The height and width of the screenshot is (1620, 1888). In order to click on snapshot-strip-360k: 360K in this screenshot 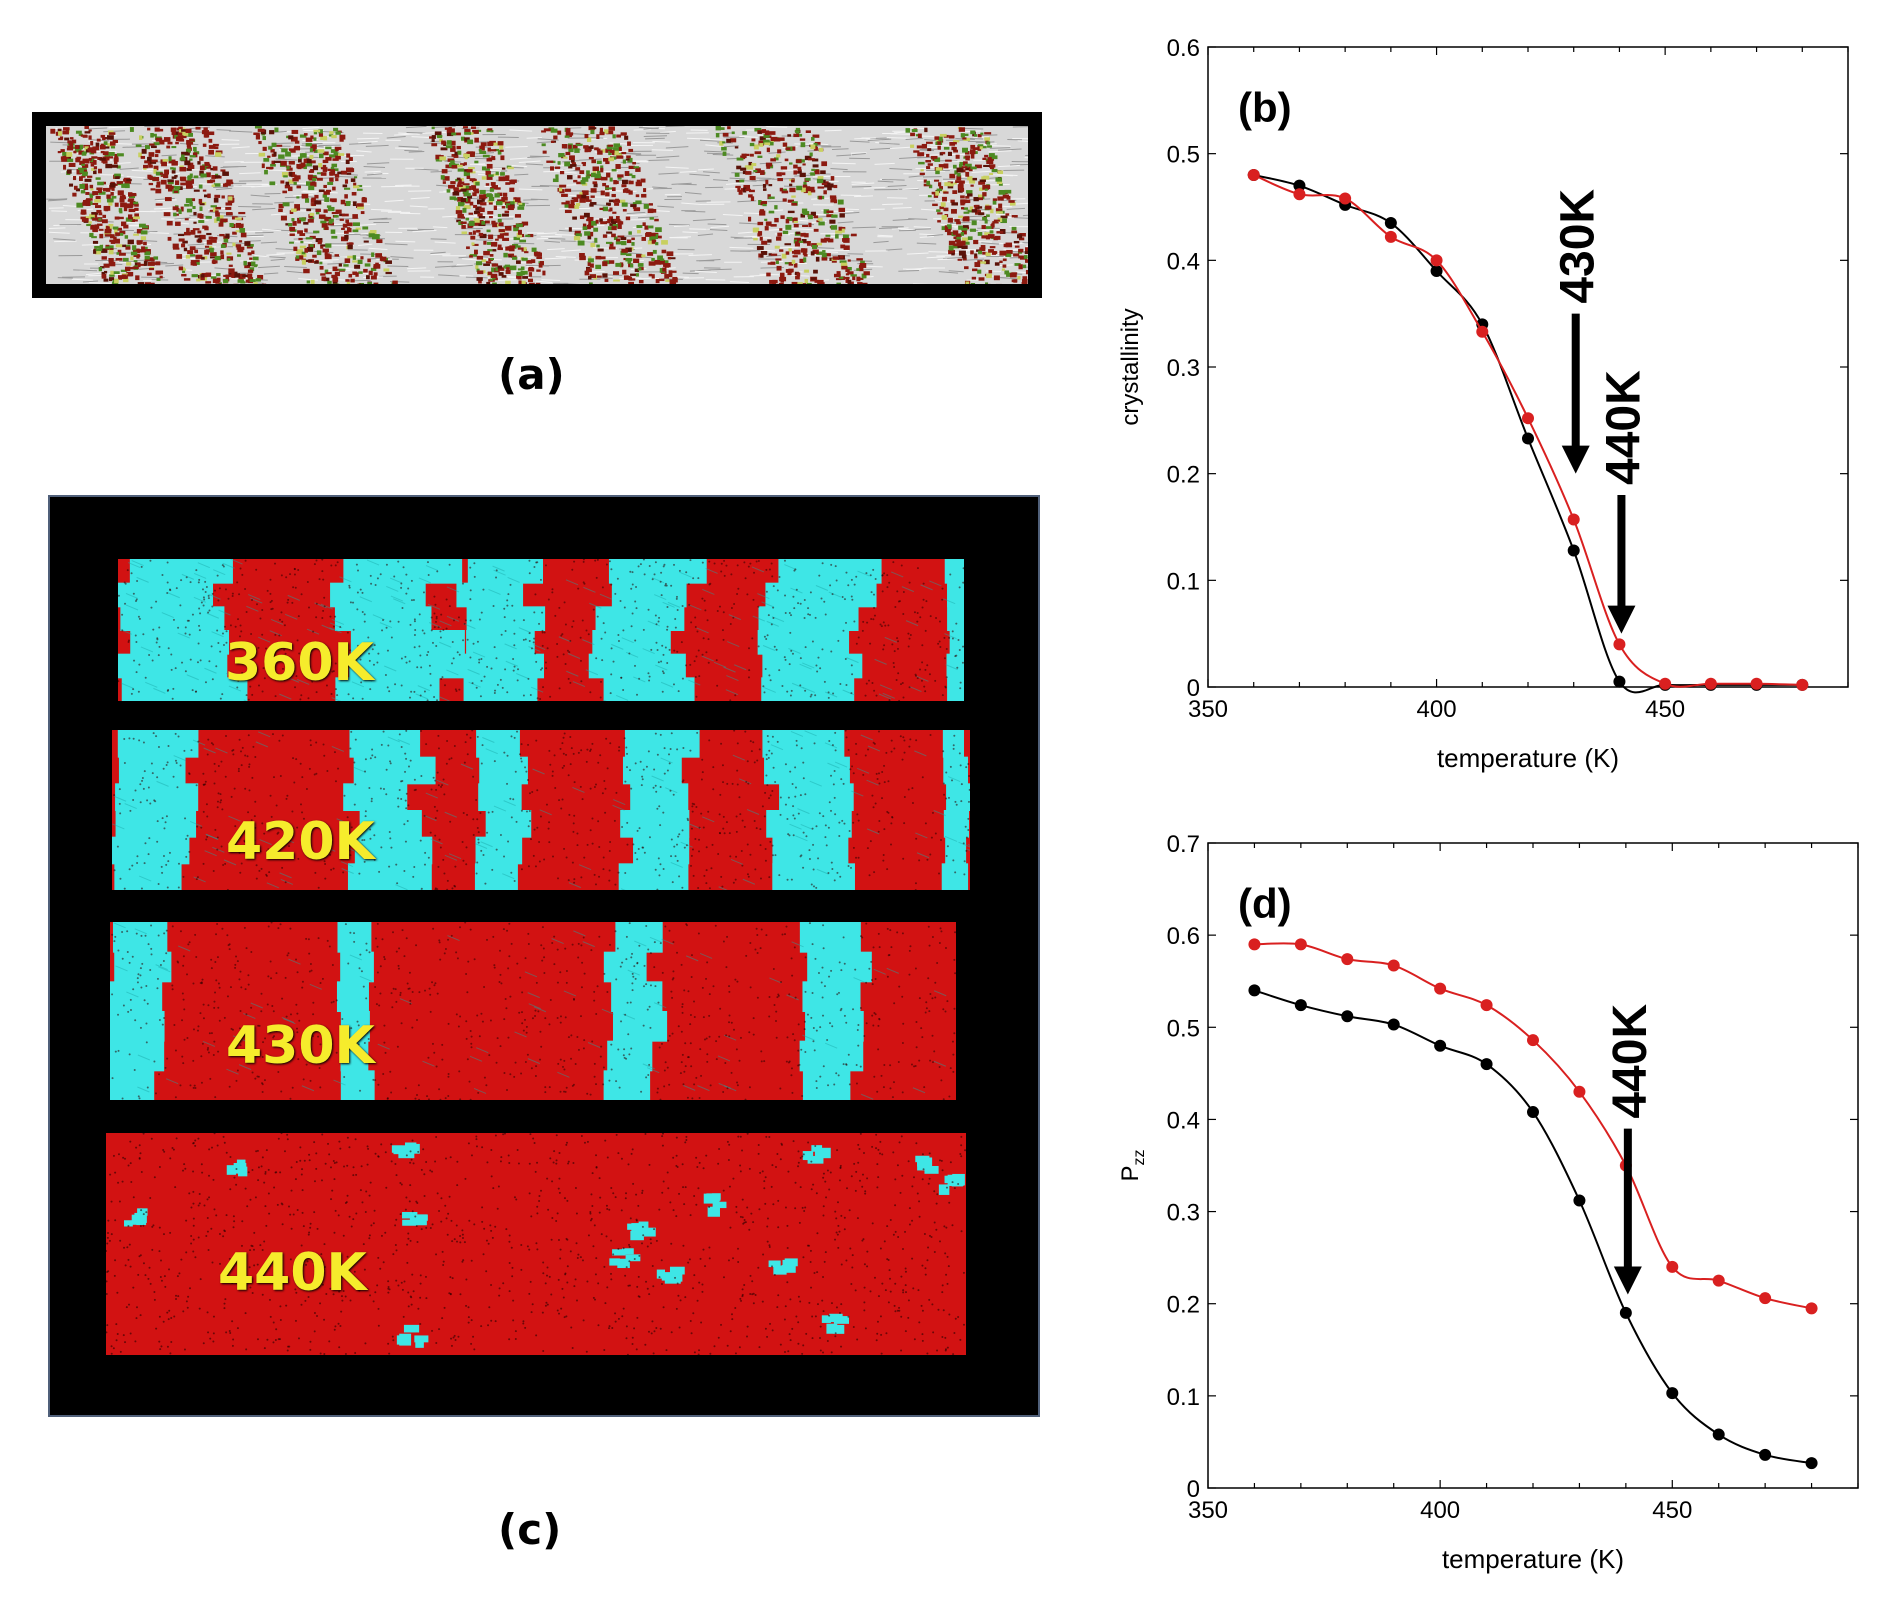, I will do `click(541, 630)`.